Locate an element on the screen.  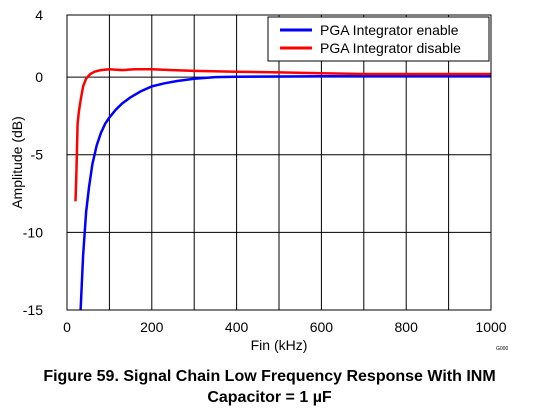
legend-label-disable: PGA Integrator disable is located at coordinates (390, 48).